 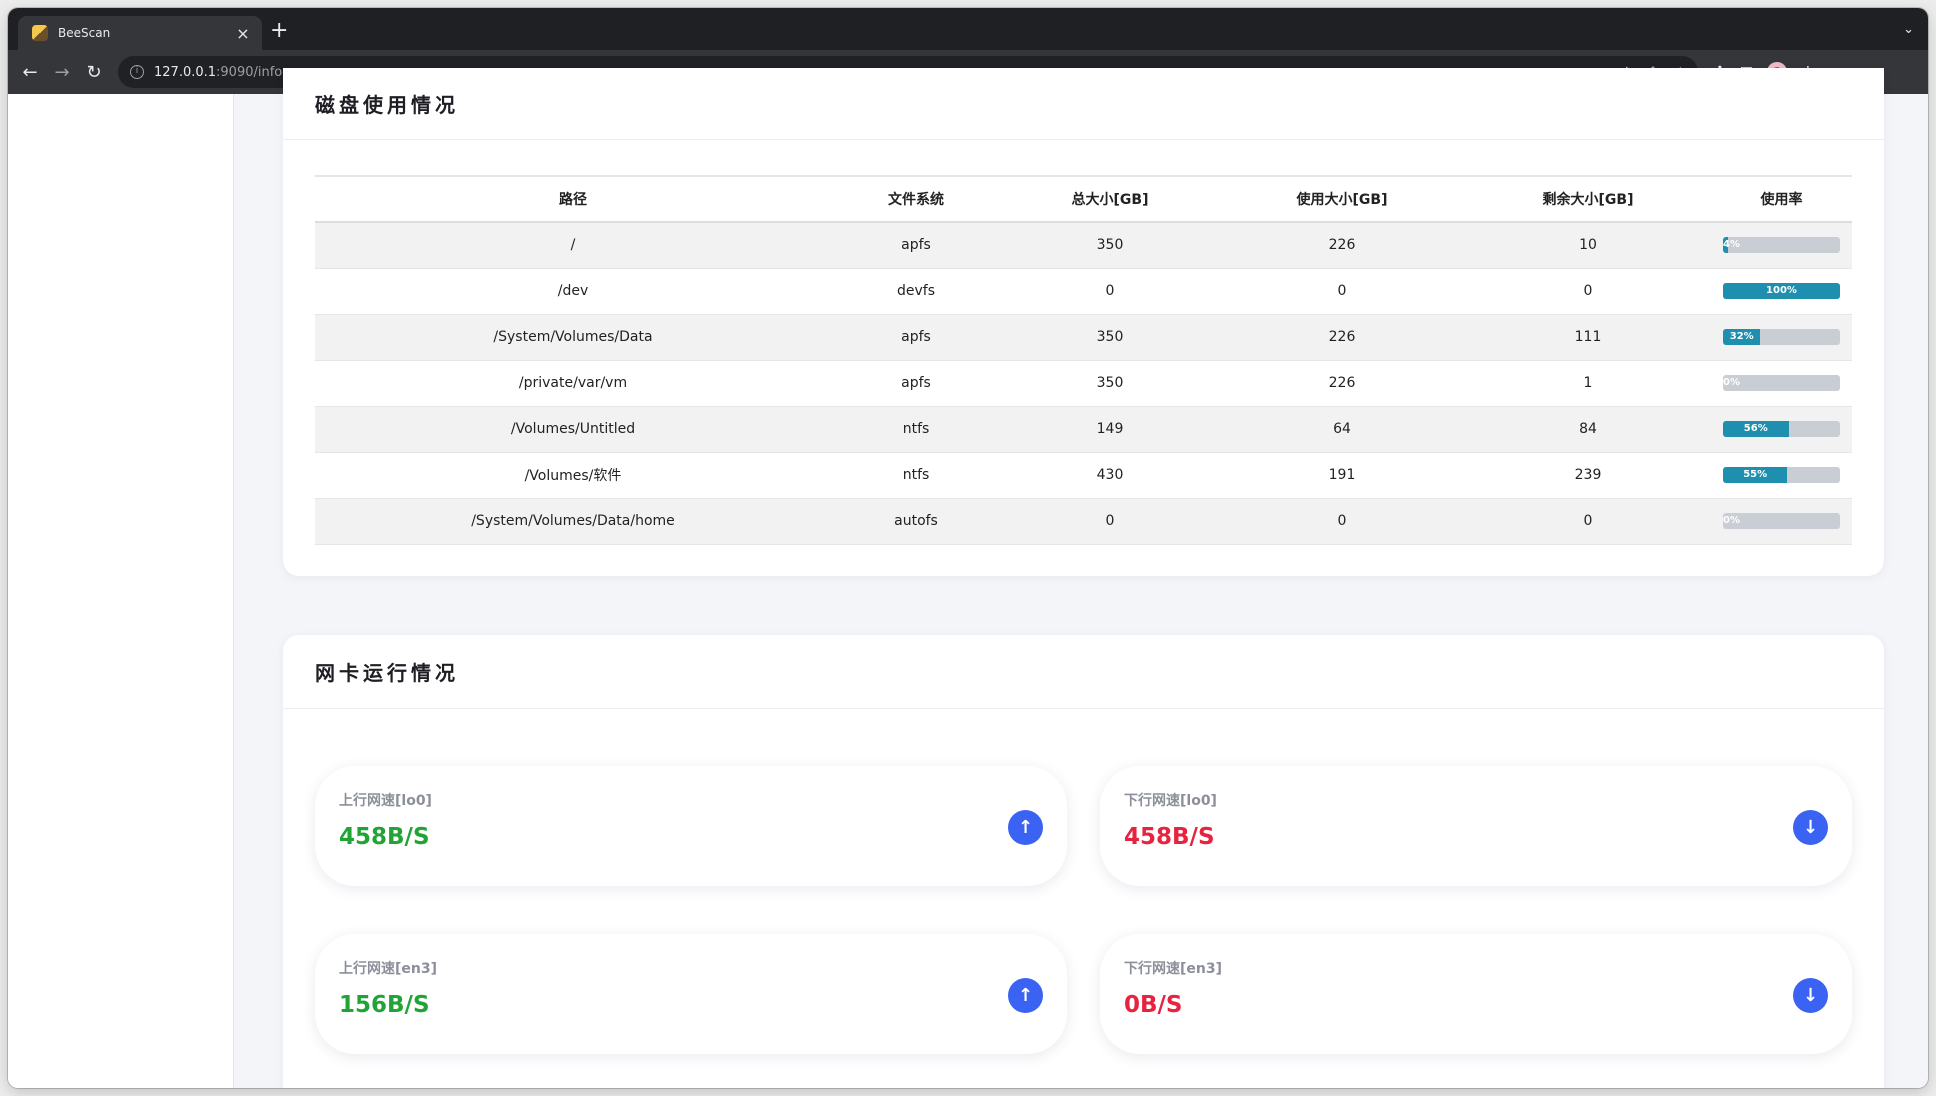 I want to click on usage-progress-label: 4%, so click(x=1731, y=245).